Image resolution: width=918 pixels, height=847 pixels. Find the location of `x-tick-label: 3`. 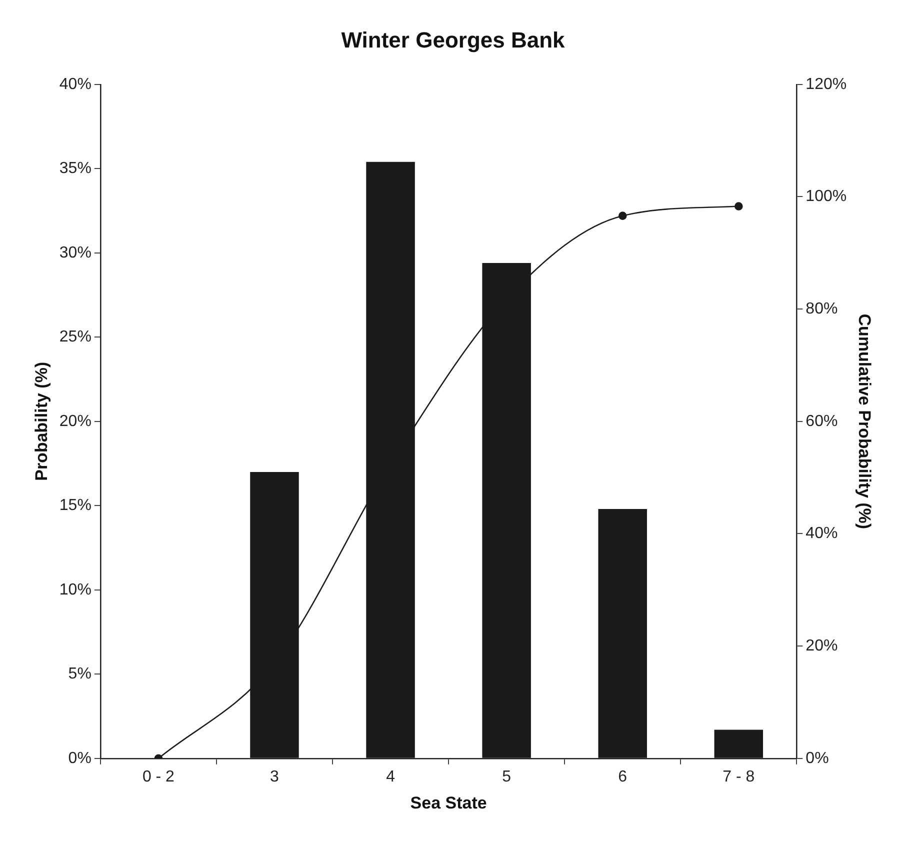

x-tick-label: 3 is located at coordinates (275, 777).